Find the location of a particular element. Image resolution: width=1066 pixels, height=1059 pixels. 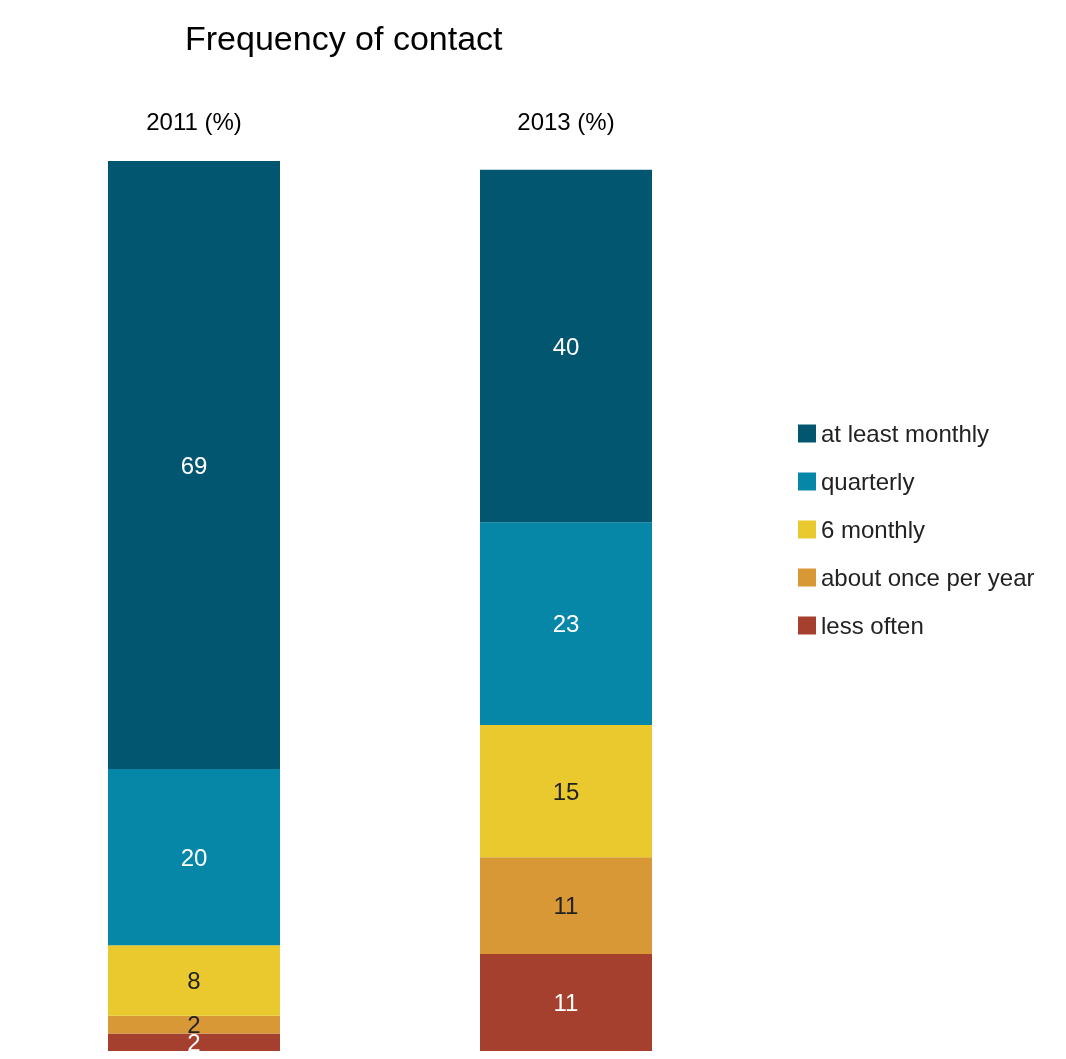

legend-label: less often is located at coordinates (872, 625).